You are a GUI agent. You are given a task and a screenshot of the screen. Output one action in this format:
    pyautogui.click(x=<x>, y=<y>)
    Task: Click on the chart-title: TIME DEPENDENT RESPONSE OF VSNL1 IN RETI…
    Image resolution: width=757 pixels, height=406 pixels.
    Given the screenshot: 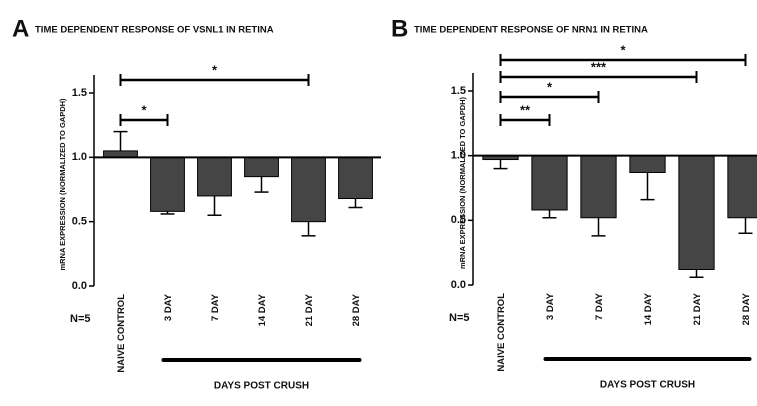 What is the action you would take?
    pyautogui.click(x=154, y=30)
    